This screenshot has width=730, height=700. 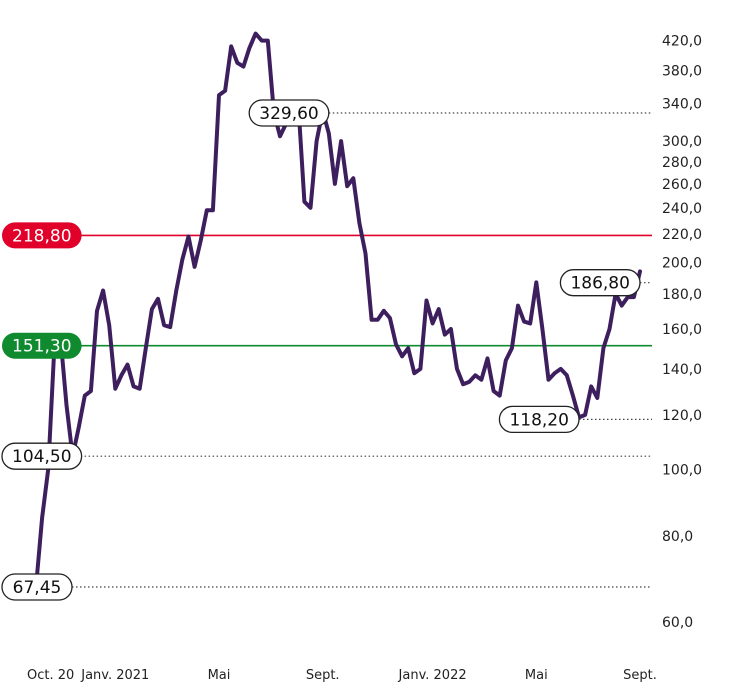 I want to click on y-tick-label: 80,0, so click(x=677, y=537).